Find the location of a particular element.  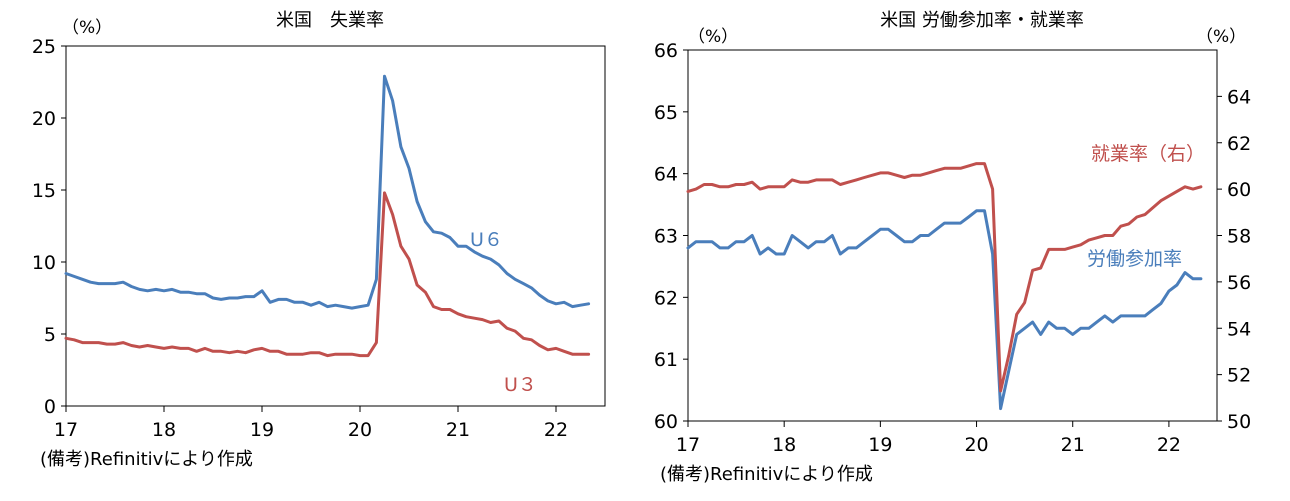

chart2-y-axis-right: 50 52 54 56 58 60 62 64 is located at coordinates (1234, 259).